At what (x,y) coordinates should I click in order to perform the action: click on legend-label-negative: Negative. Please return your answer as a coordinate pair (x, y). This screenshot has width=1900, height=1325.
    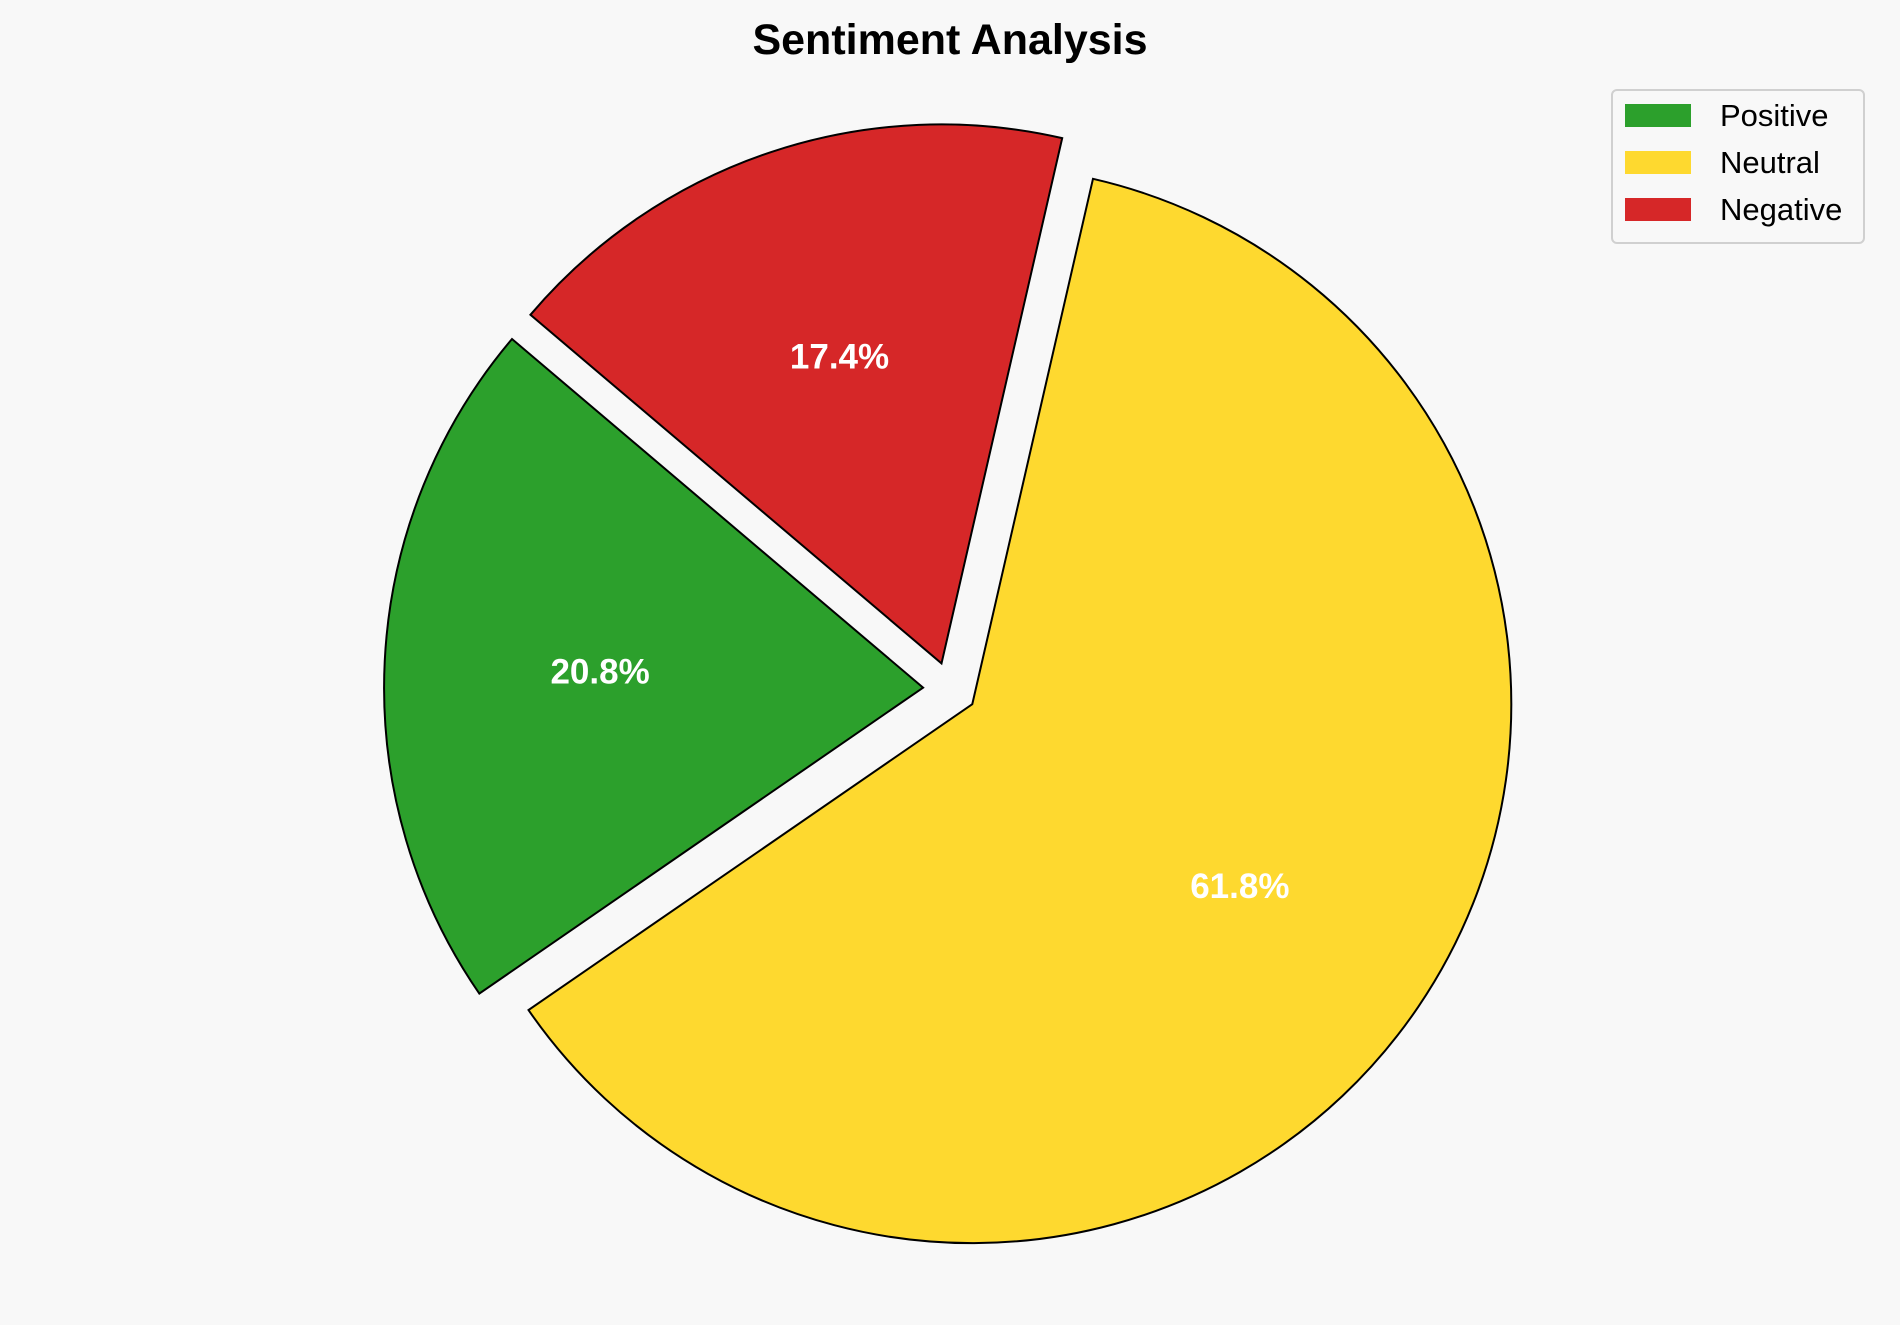
    Looking at the image, I should click on (1781, 209).